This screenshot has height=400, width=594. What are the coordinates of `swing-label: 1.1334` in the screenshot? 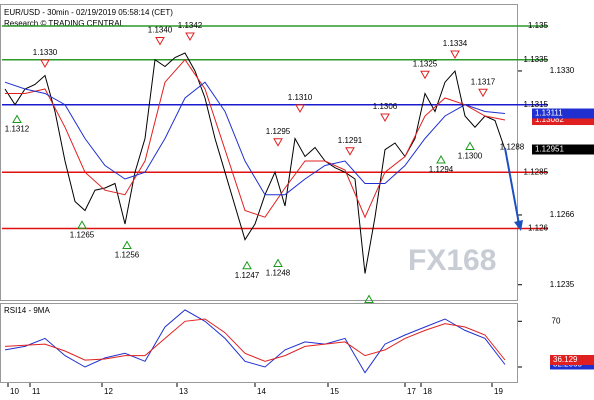 It's located at (455, 43).